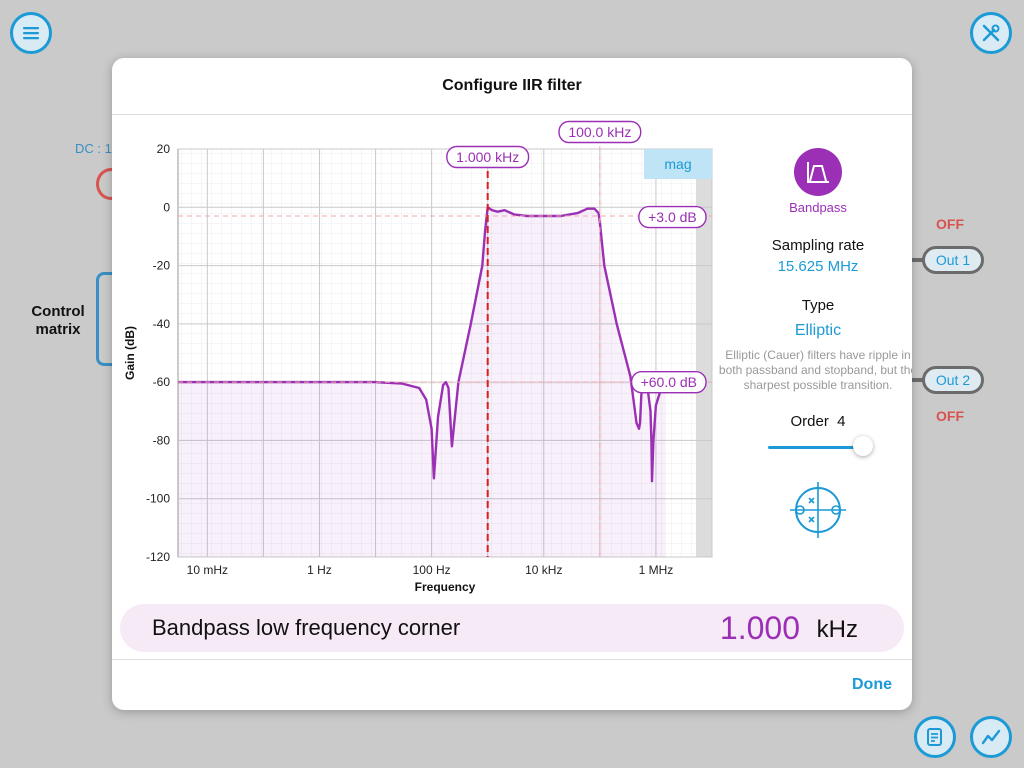 This screenshot has width=1024, height=768. What do you see at coordinates (166, 207) in the screenshot?
I see `y-tick-label: 0` at bounding box center [166, 207].